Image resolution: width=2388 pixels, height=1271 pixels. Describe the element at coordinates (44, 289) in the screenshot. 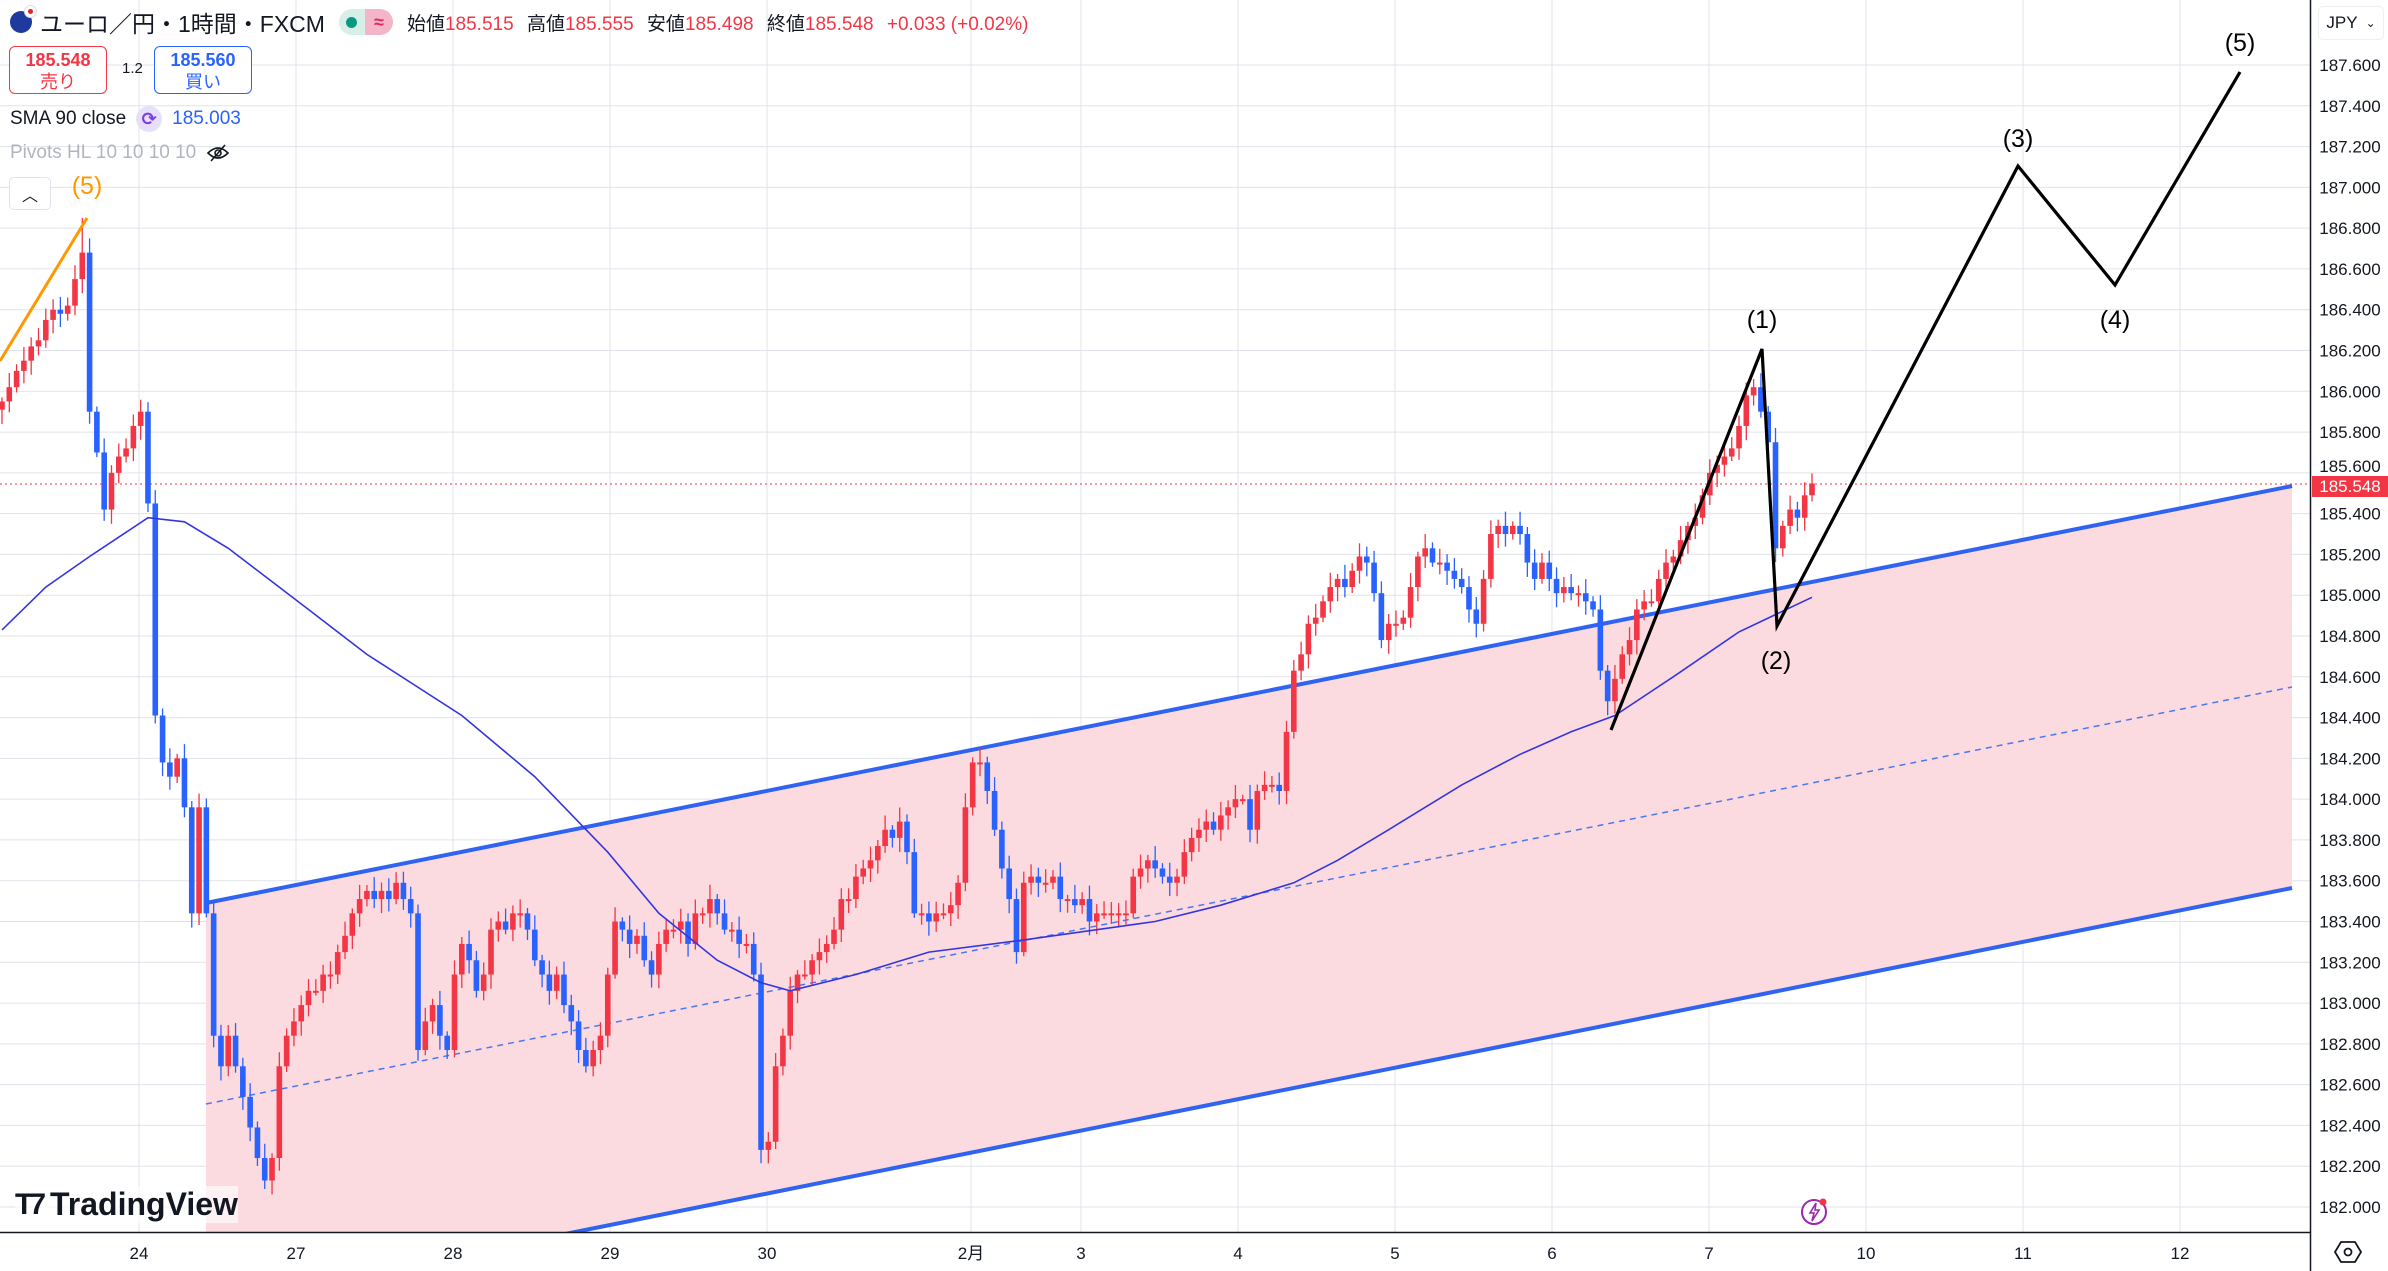

I see `prior-wave-line` at that location.